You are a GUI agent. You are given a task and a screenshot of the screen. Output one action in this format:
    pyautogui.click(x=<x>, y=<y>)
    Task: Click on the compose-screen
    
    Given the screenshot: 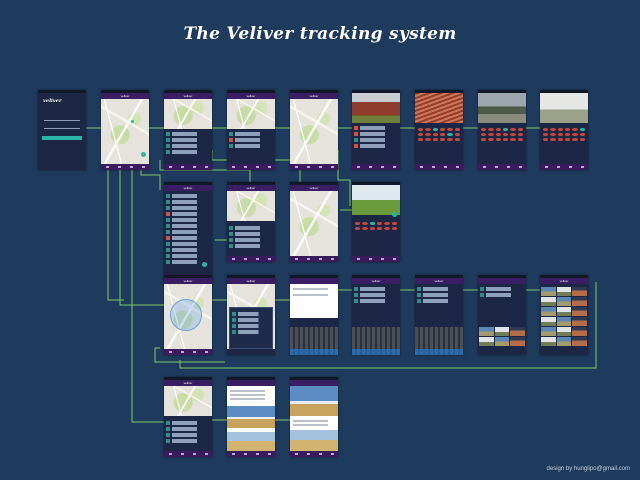 What is the action you would take?
    pyautogui.click(x=314, y=315)
    